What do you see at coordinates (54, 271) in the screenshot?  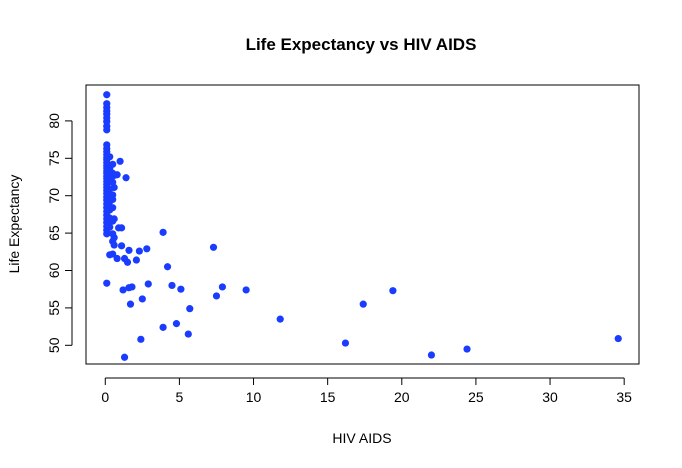 I see `y-tick-label: 60` at bounding box center [54, 271].